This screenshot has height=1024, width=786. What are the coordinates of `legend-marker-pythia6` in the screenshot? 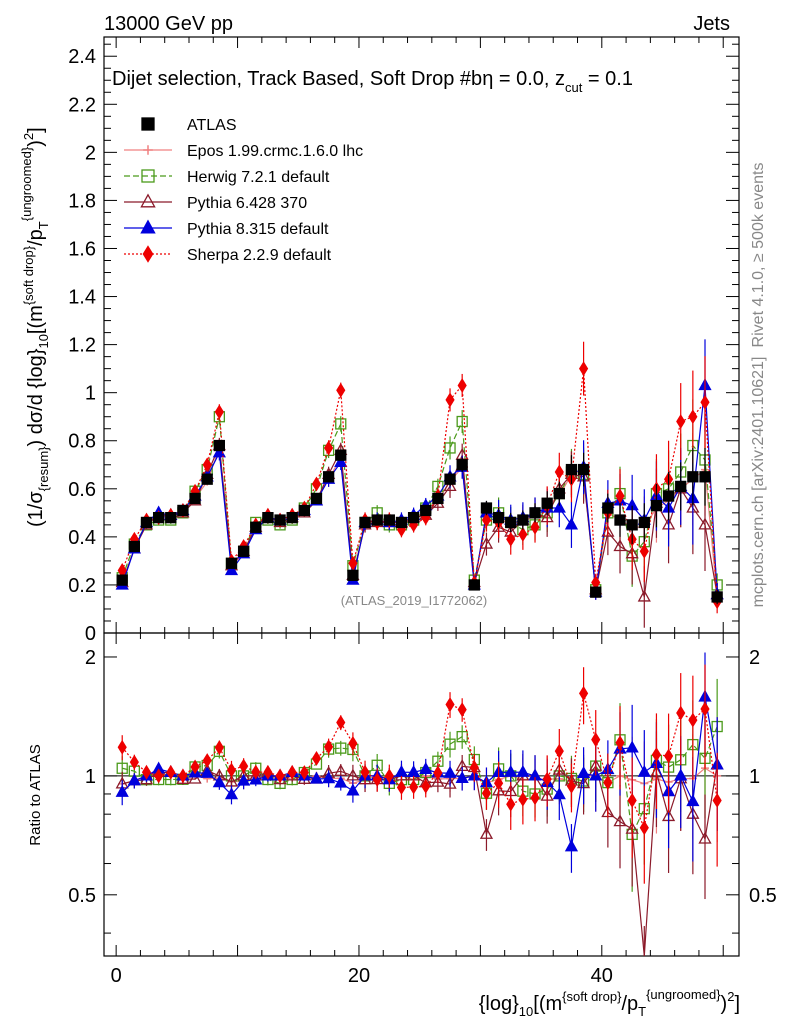 It's located at (148, 200).